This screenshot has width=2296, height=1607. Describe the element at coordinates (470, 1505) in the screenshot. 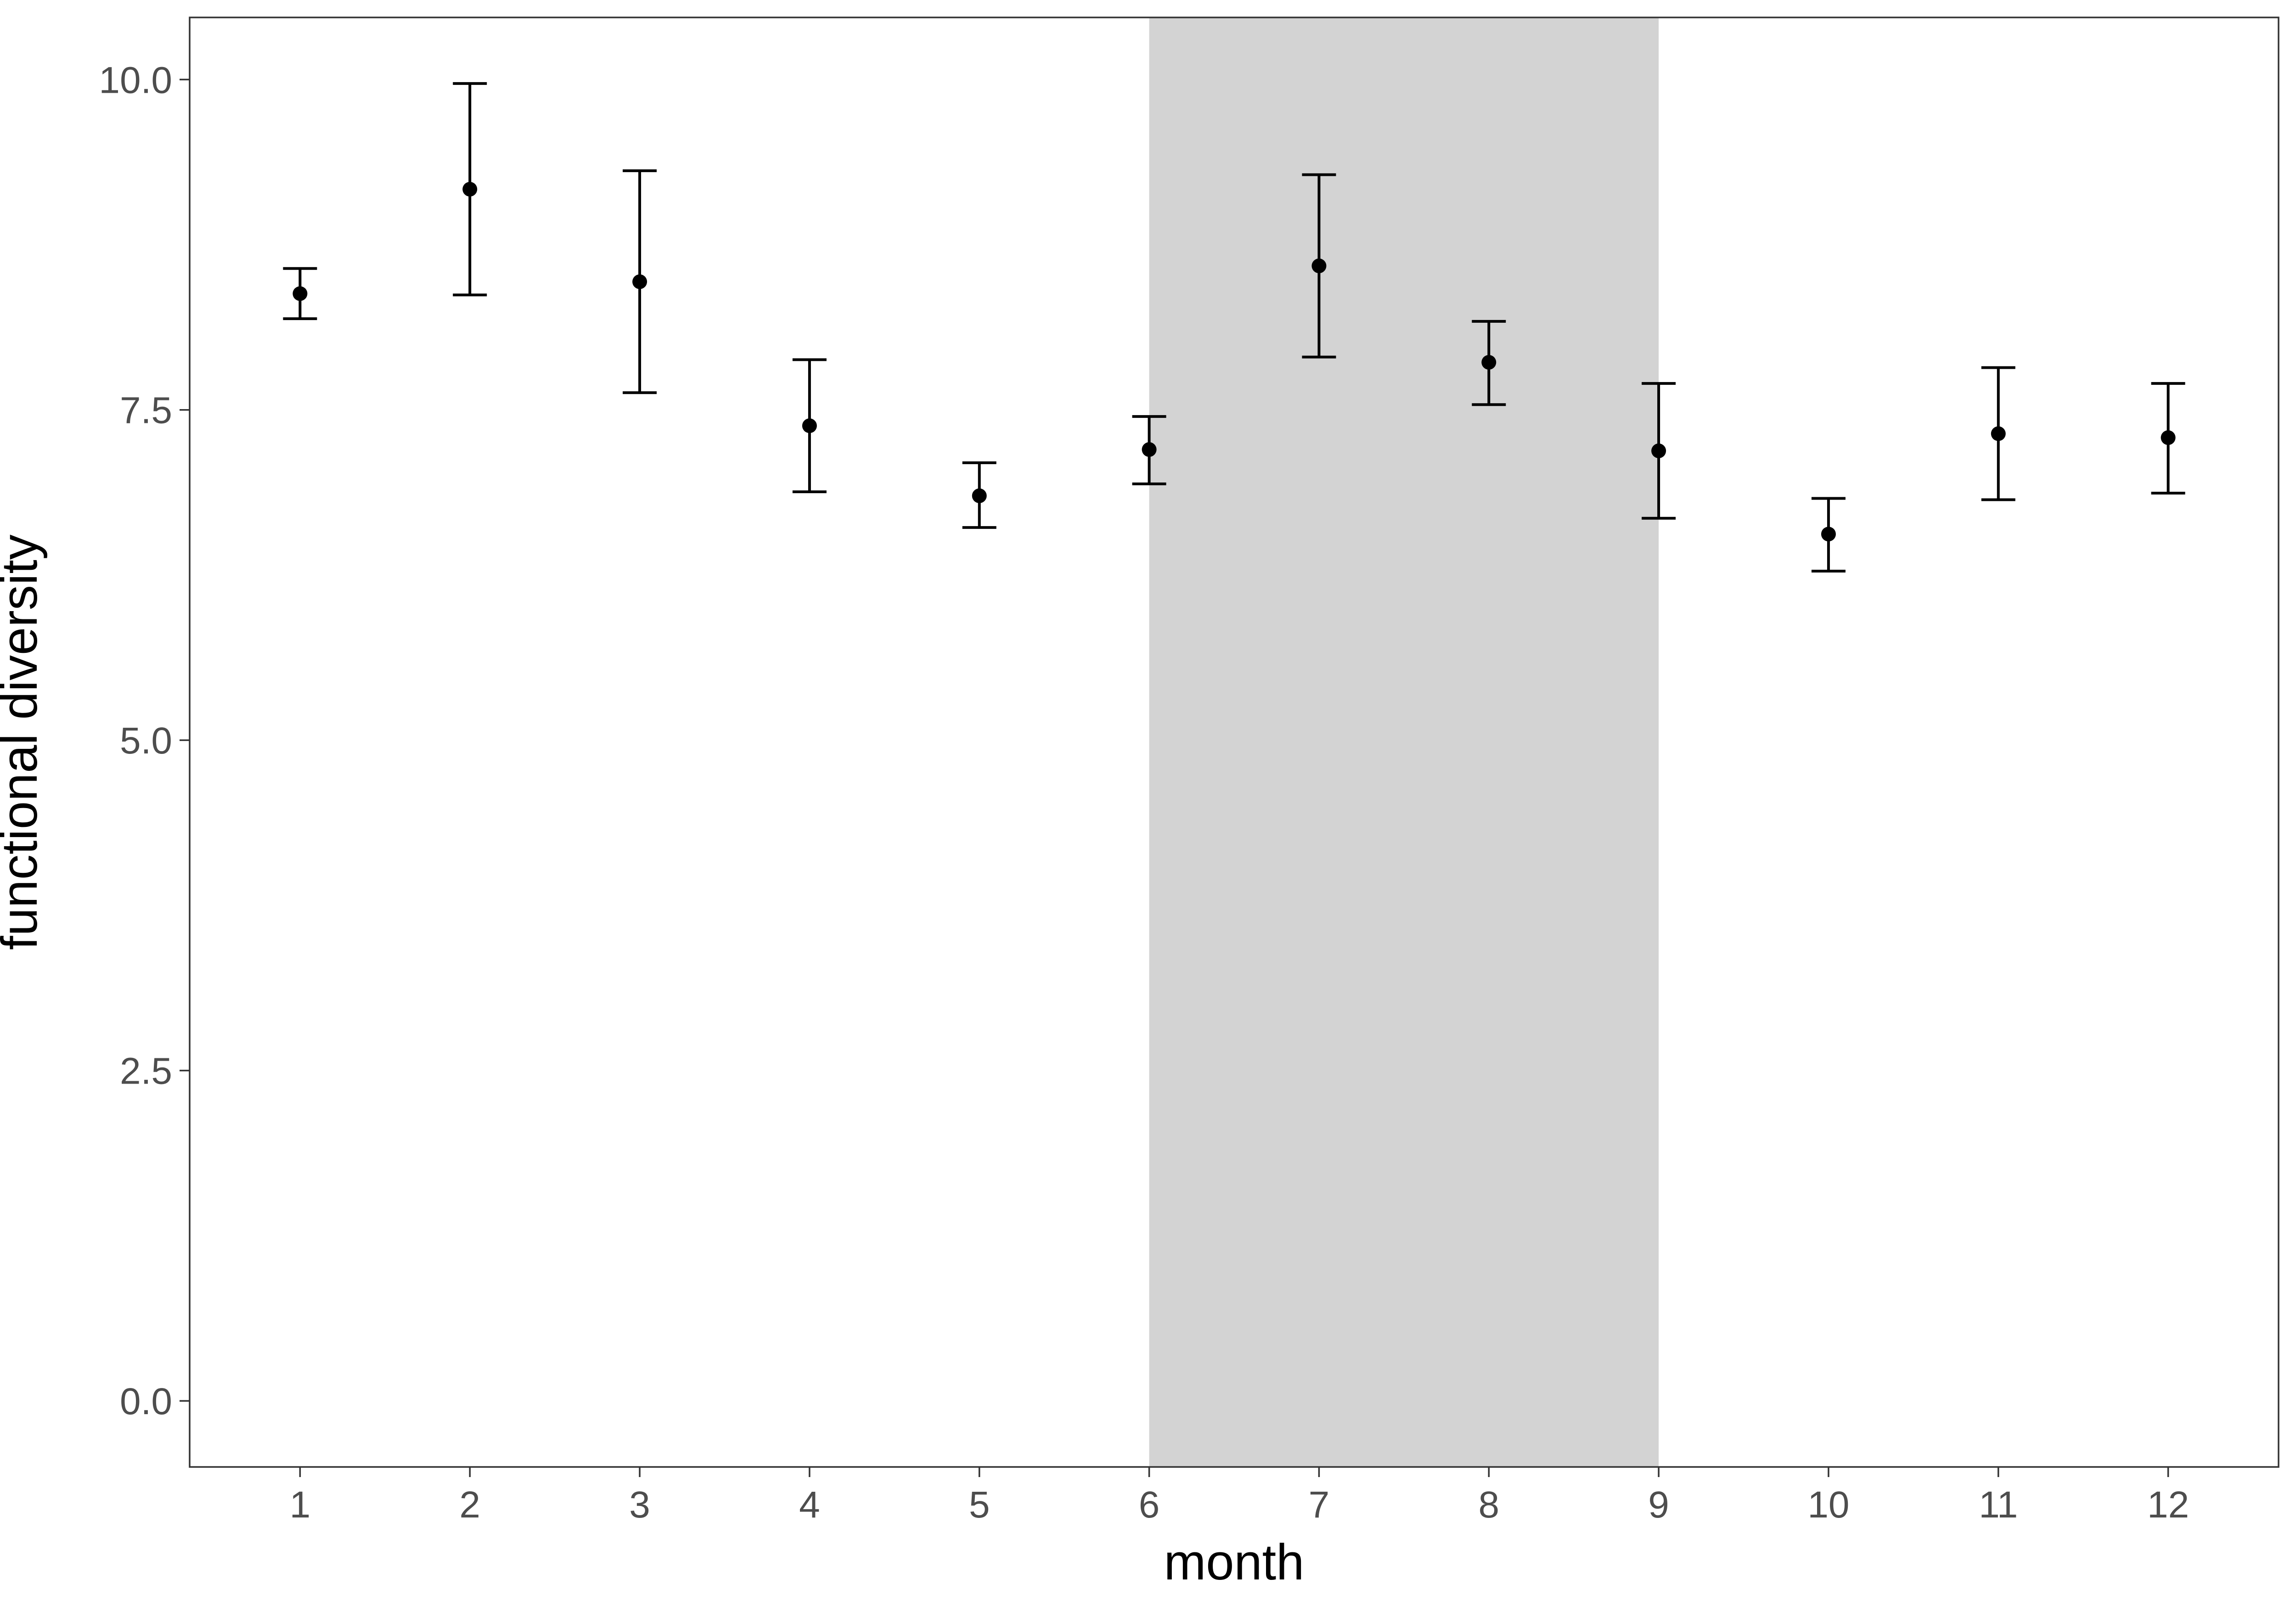

I see `x-tick-label: 2` at that location.